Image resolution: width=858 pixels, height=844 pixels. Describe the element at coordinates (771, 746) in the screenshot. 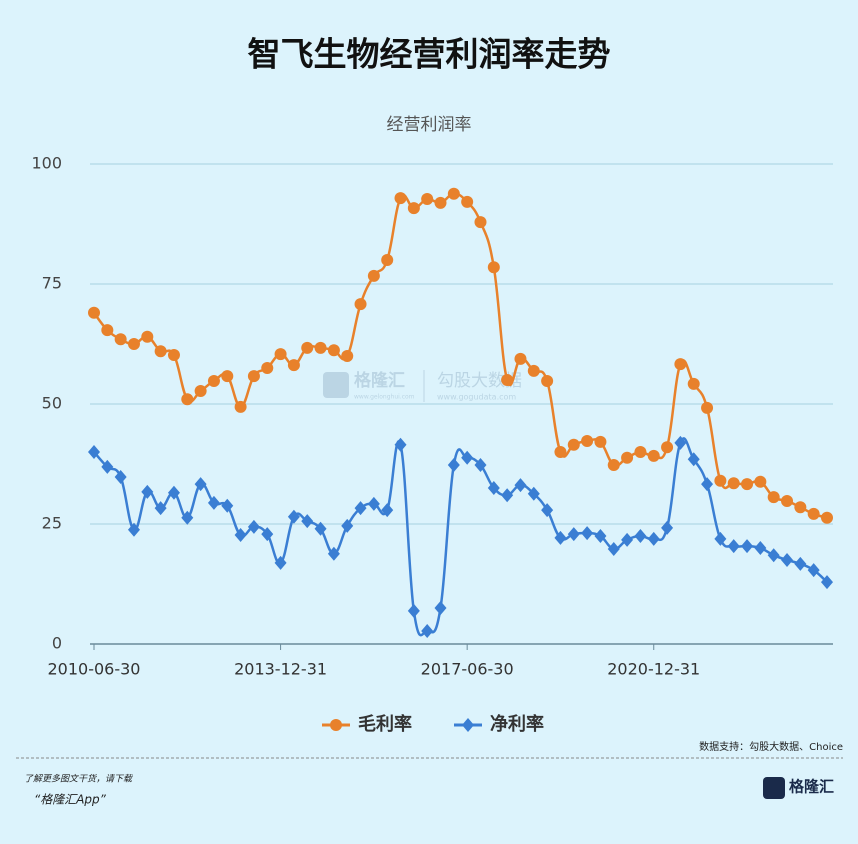

I see `source-note: 数据支持：勾股大数据、Choice` at that location.